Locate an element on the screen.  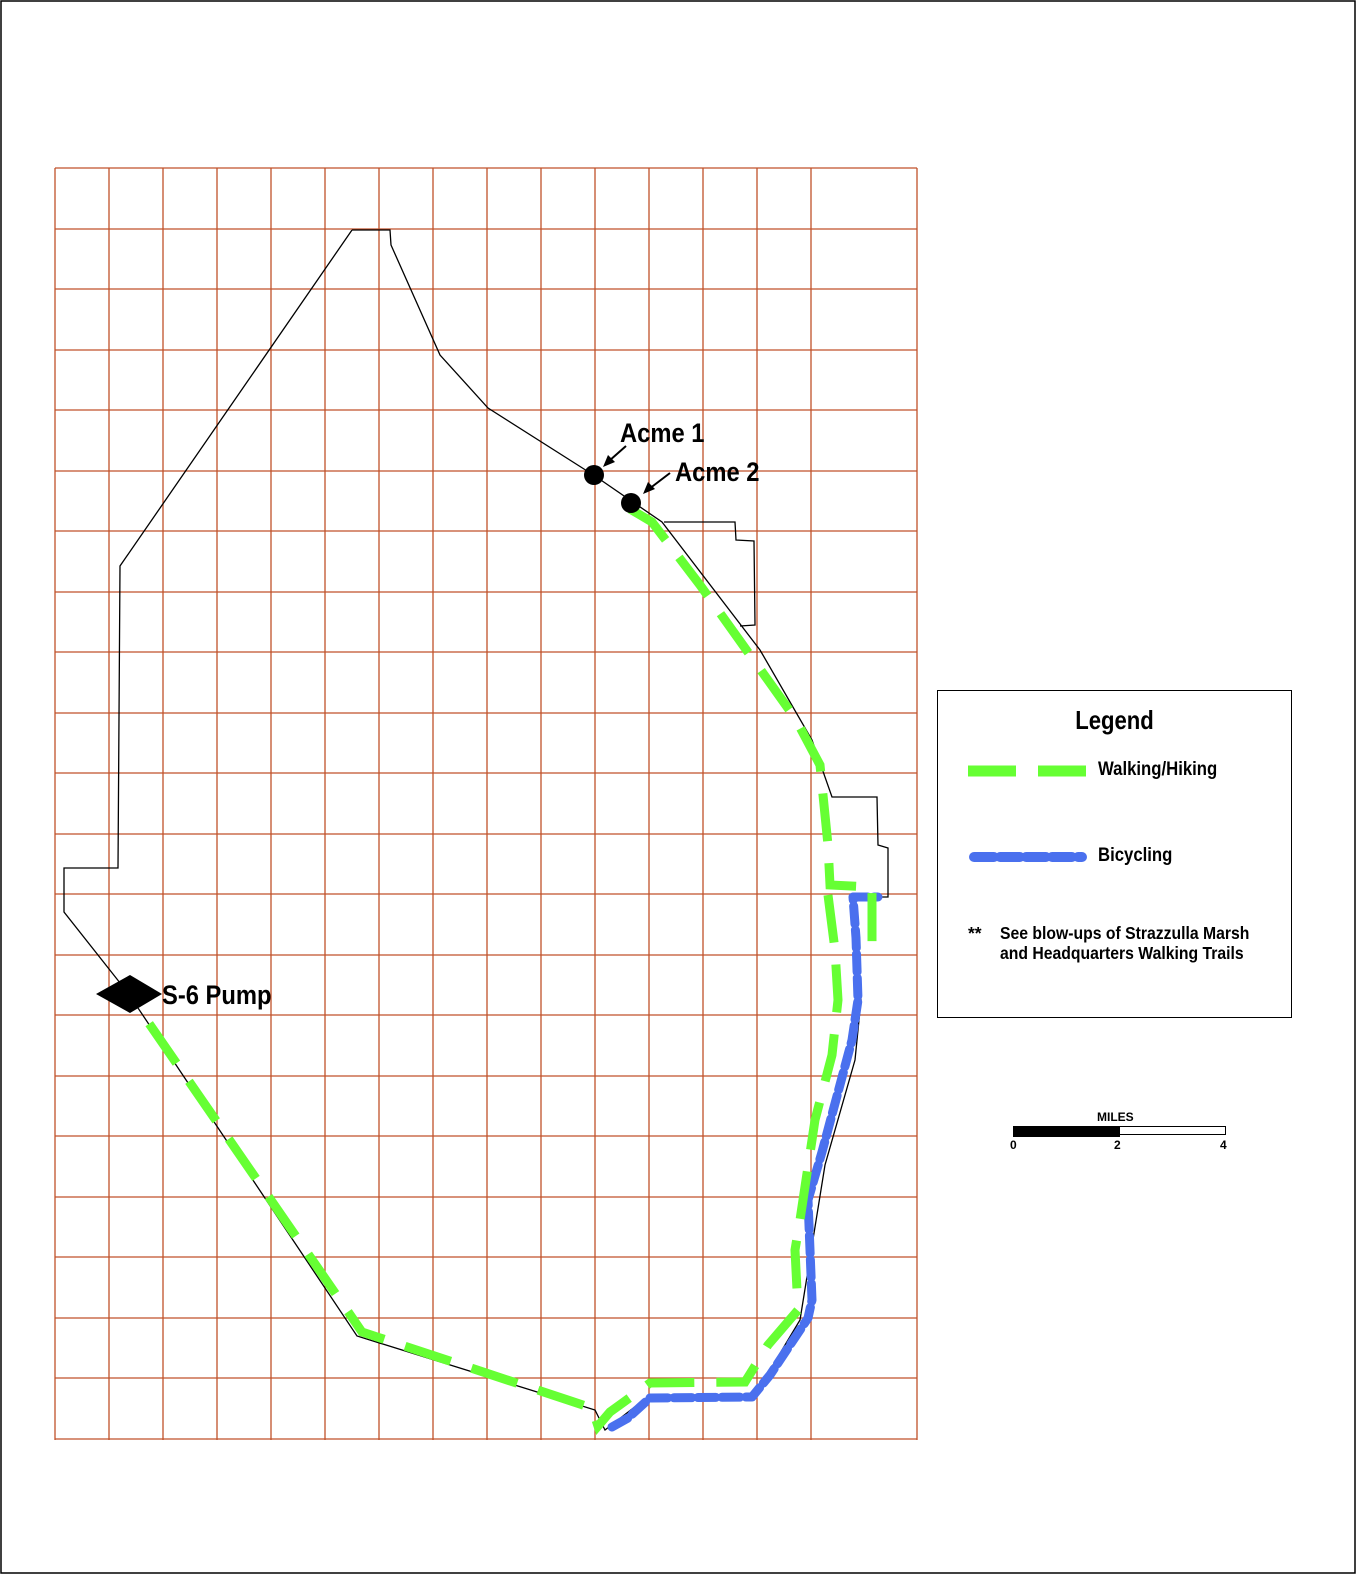
acme2-marker is located at coordinates (631, 503).